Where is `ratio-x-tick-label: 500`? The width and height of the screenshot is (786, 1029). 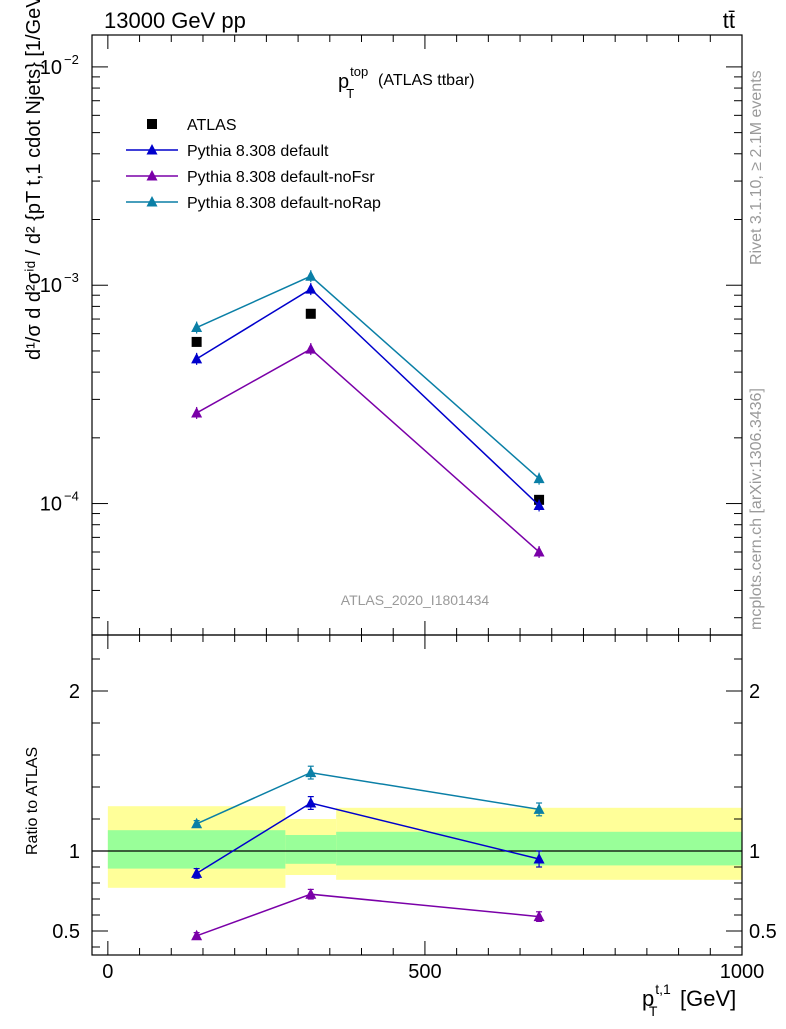 ratio-x-tick-label: 500 is located at coordinates (424, 972).